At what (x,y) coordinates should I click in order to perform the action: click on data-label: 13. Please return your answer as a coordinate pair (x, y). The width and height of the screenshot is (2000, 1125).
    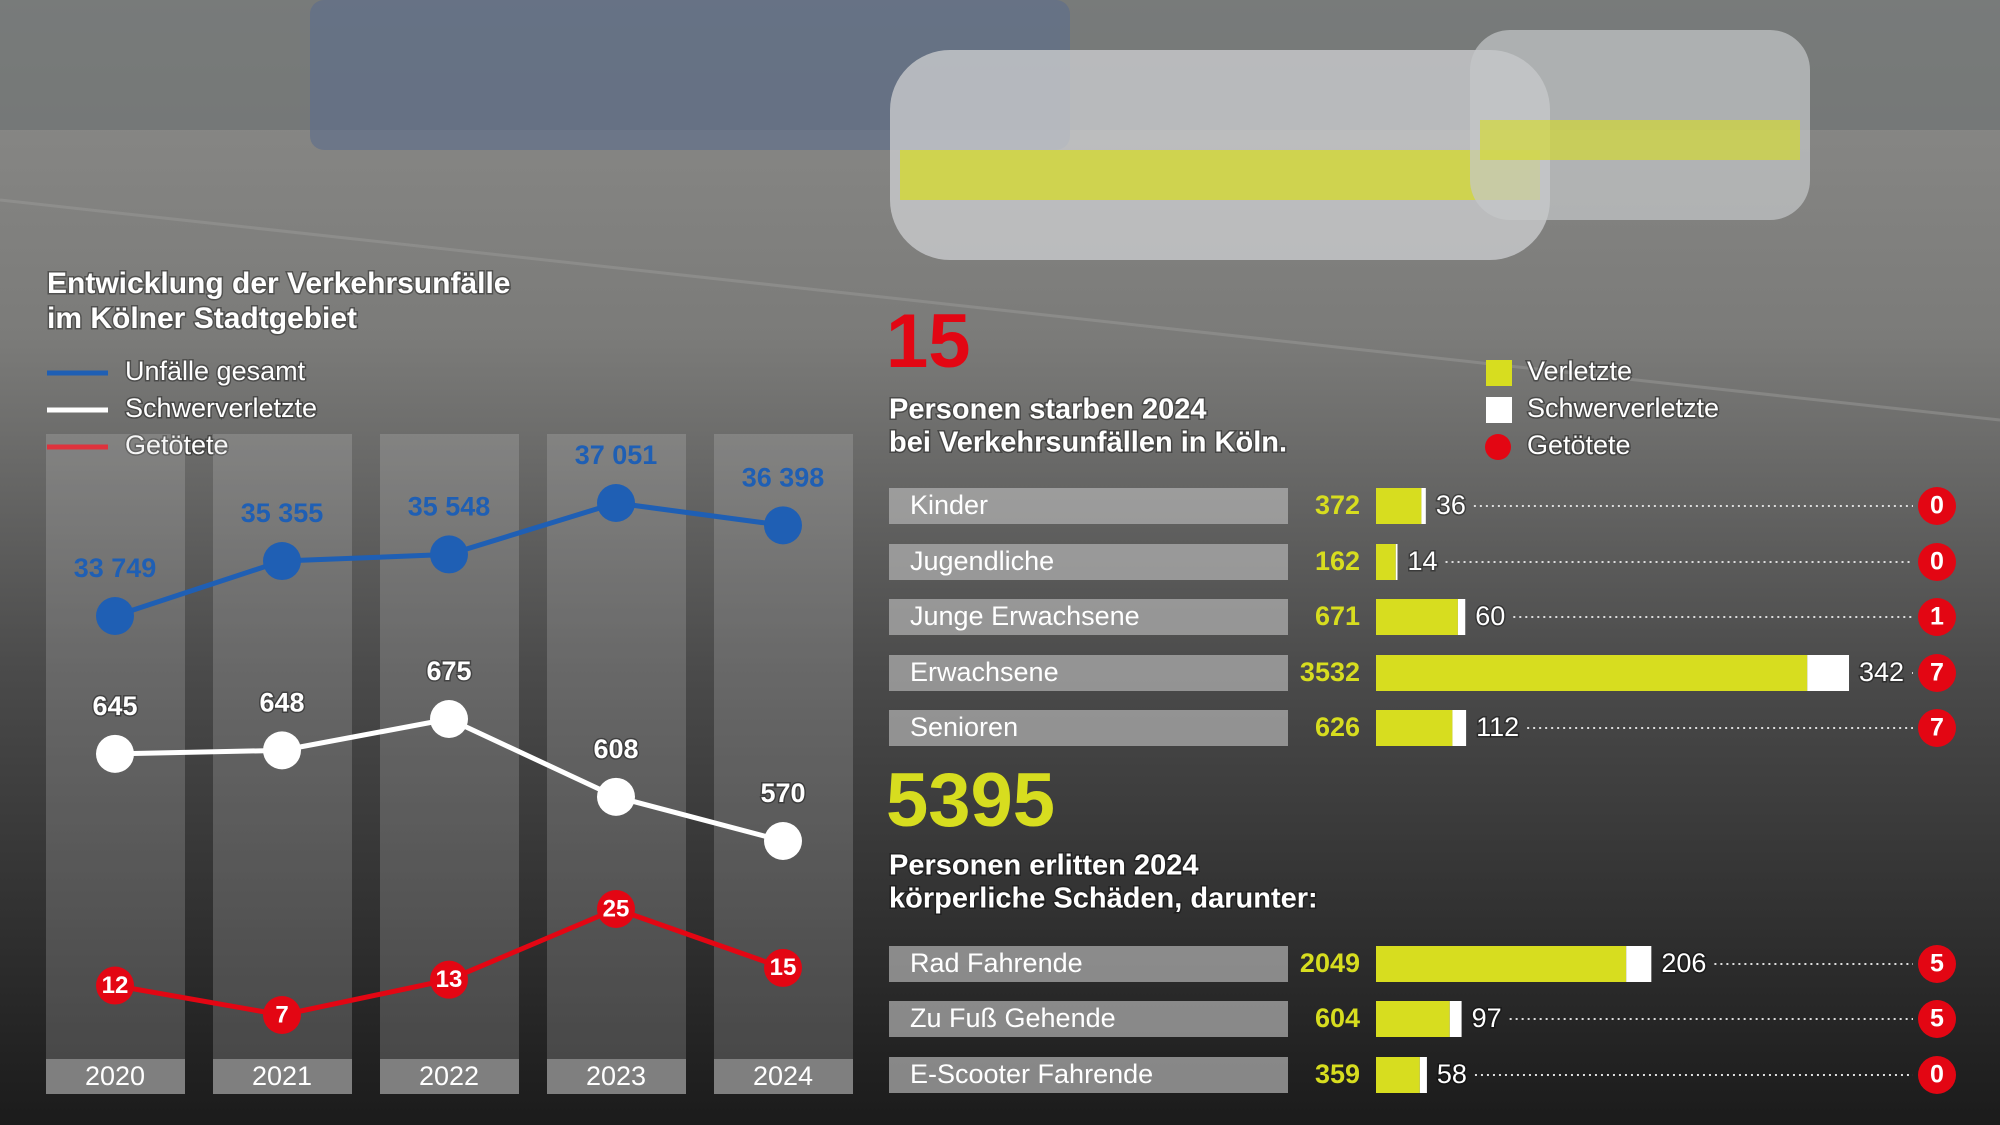
    Looking at the image, I should click on (449, 979).